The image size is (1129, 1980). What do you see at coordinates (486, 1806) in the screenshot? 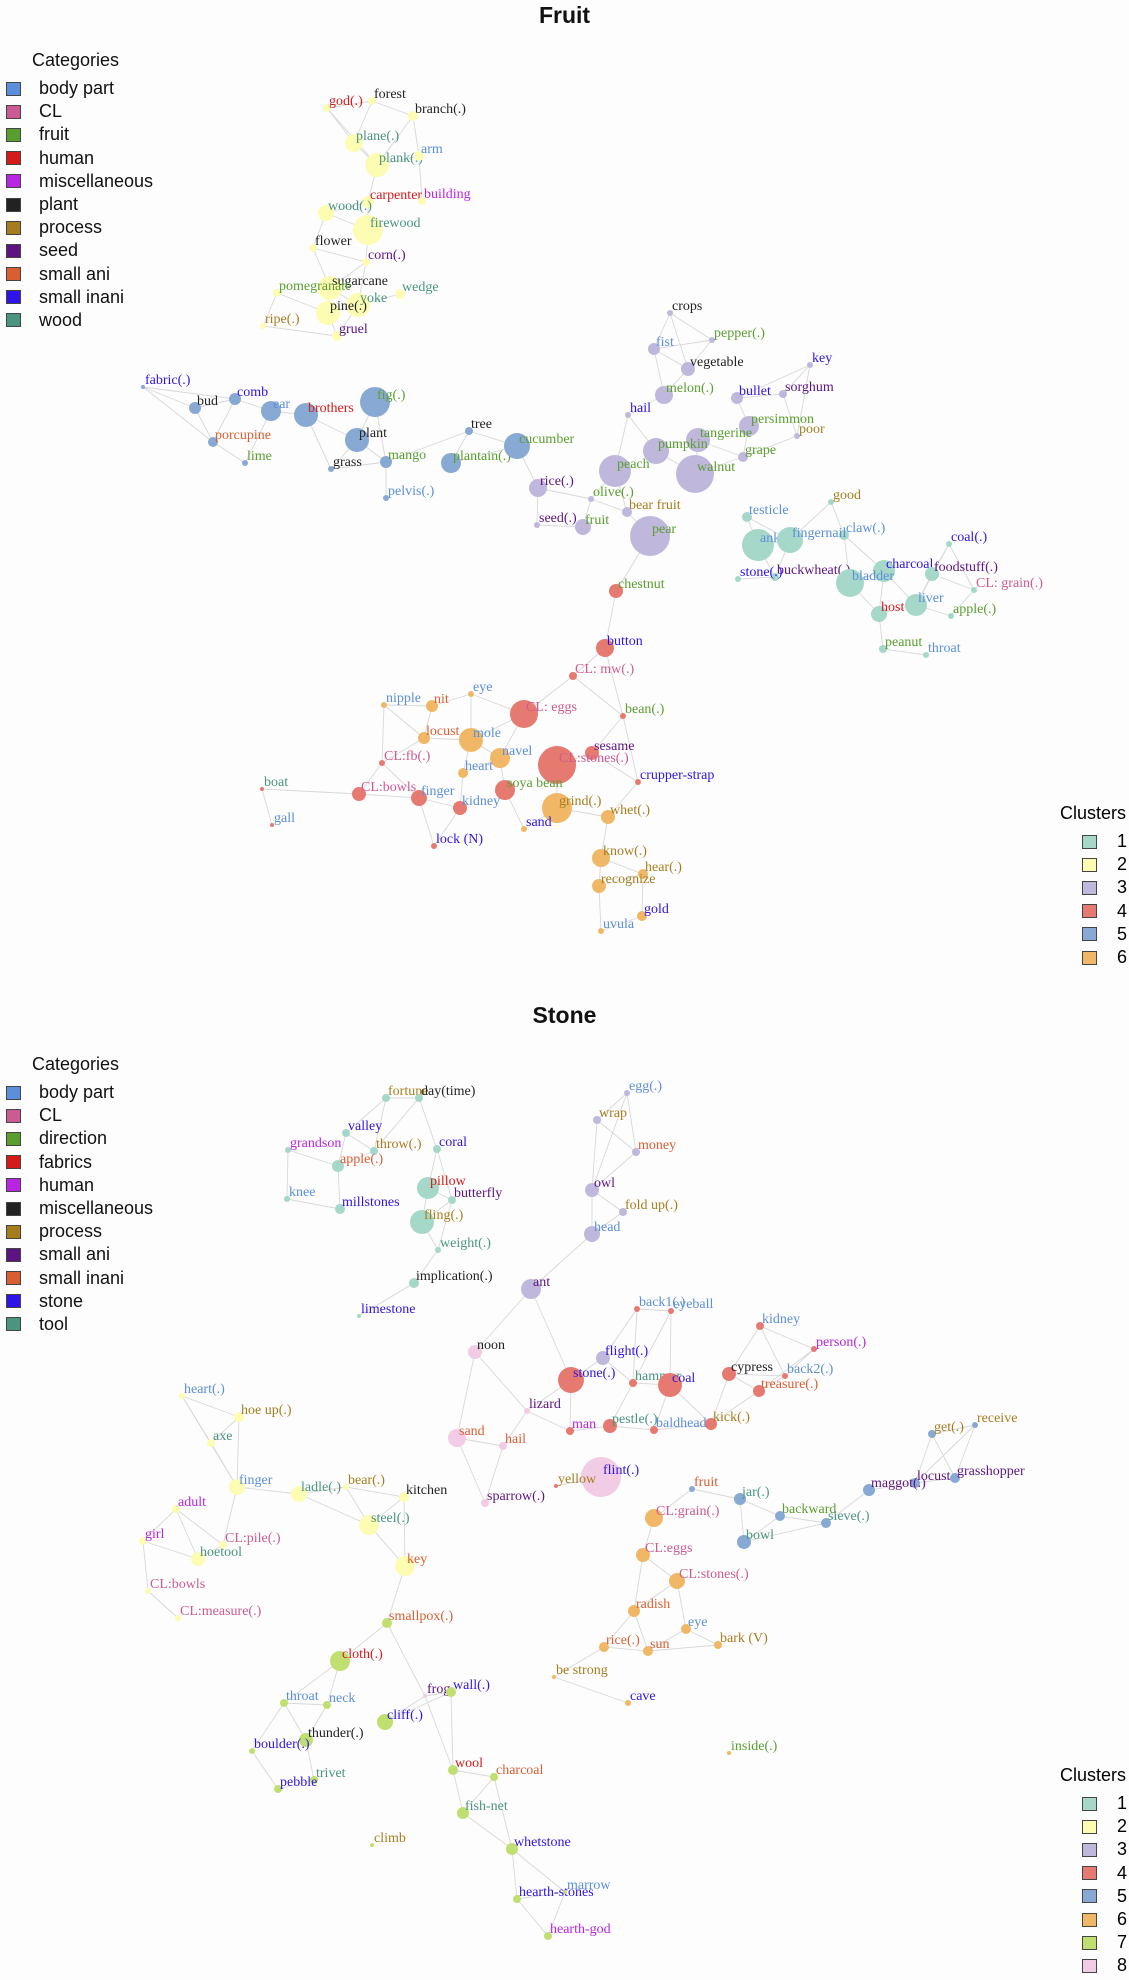
I see `node-label: fish-net` at bounding box center [486, 1806].